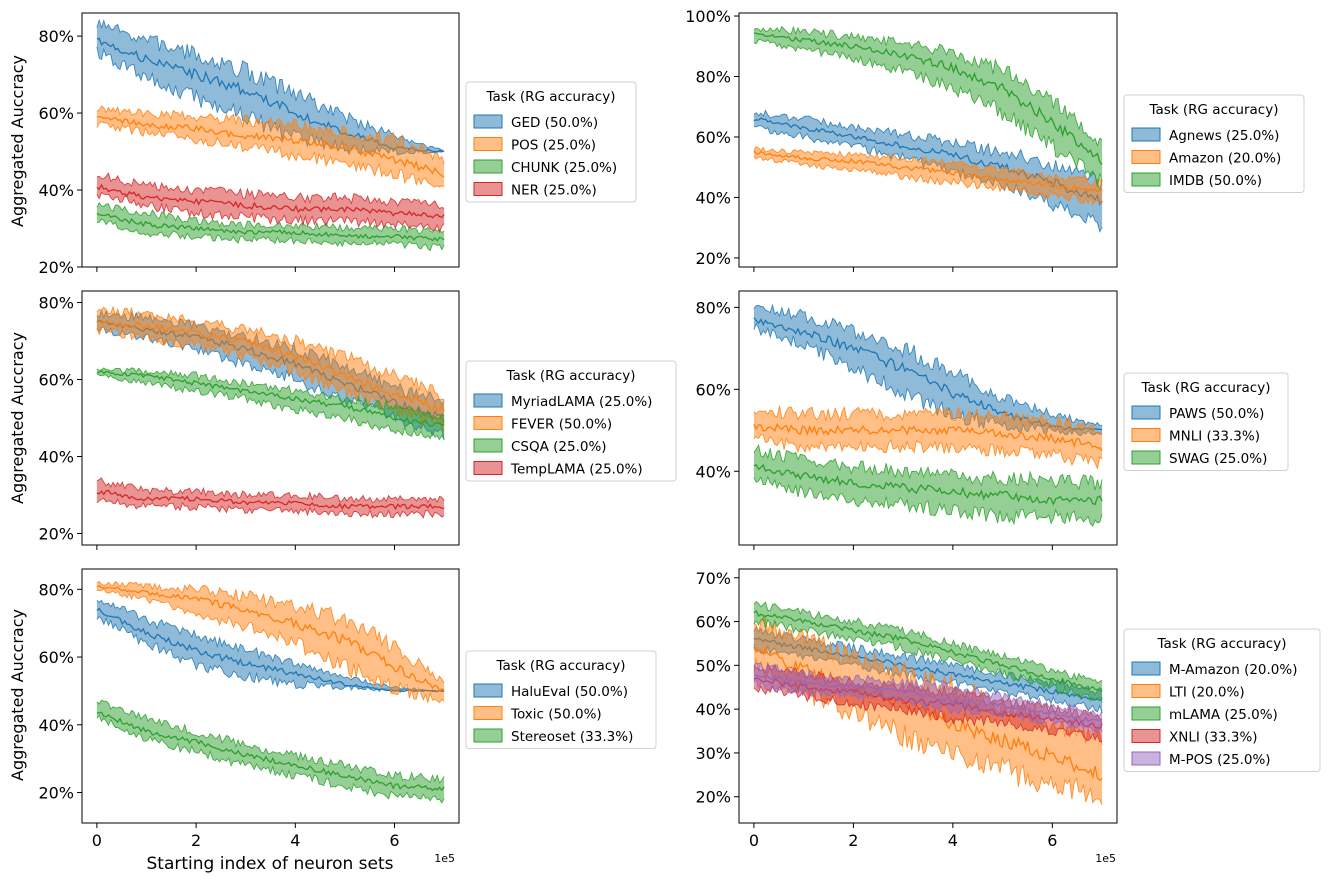 This screenshot has width=1329, height=882. What do you see at coordinates (953, 840) in the screenshot?
I see `x-tick-label: 4` at bounding box center [953, 840].